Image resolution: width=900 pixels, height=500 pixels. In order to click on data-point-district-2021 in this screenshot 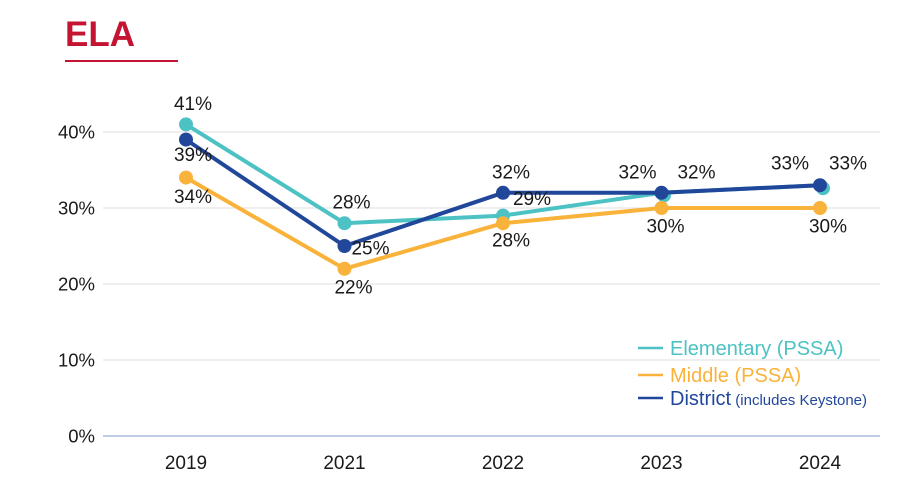, I will do `click(344, 246)`.